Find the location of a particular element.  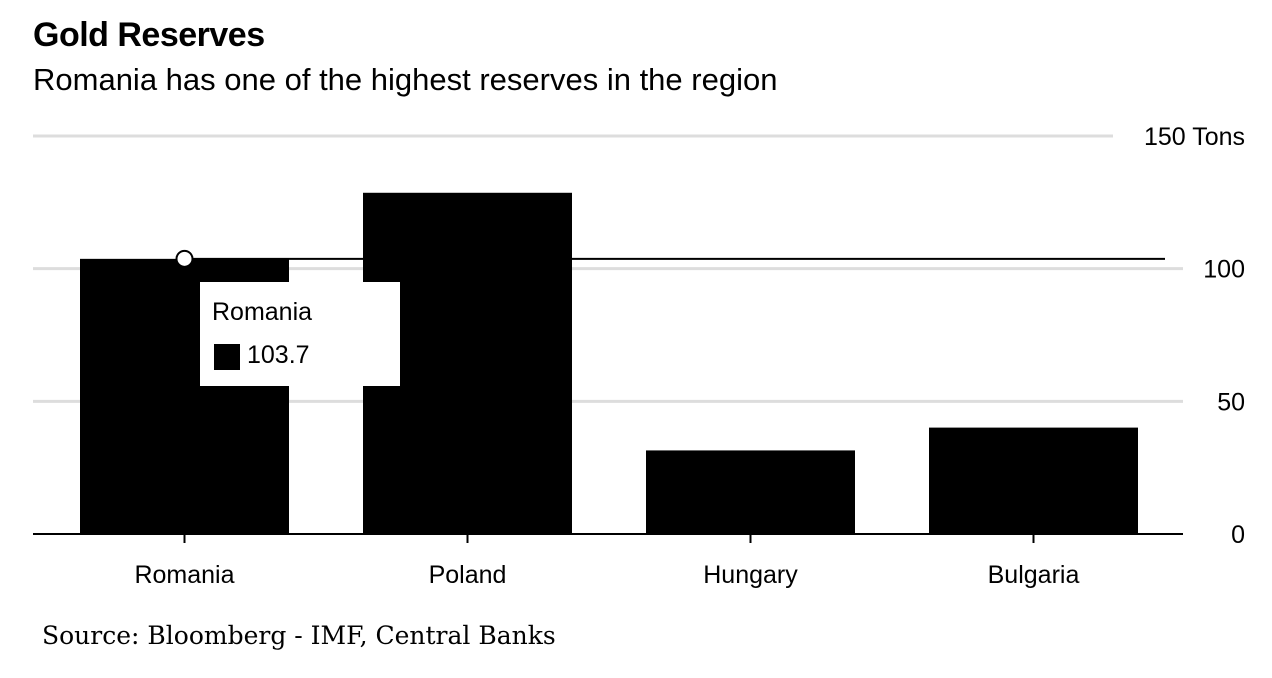

source-note: Source: Bloomberg - IMF, Central Banks is located at coordinates (299, 635).